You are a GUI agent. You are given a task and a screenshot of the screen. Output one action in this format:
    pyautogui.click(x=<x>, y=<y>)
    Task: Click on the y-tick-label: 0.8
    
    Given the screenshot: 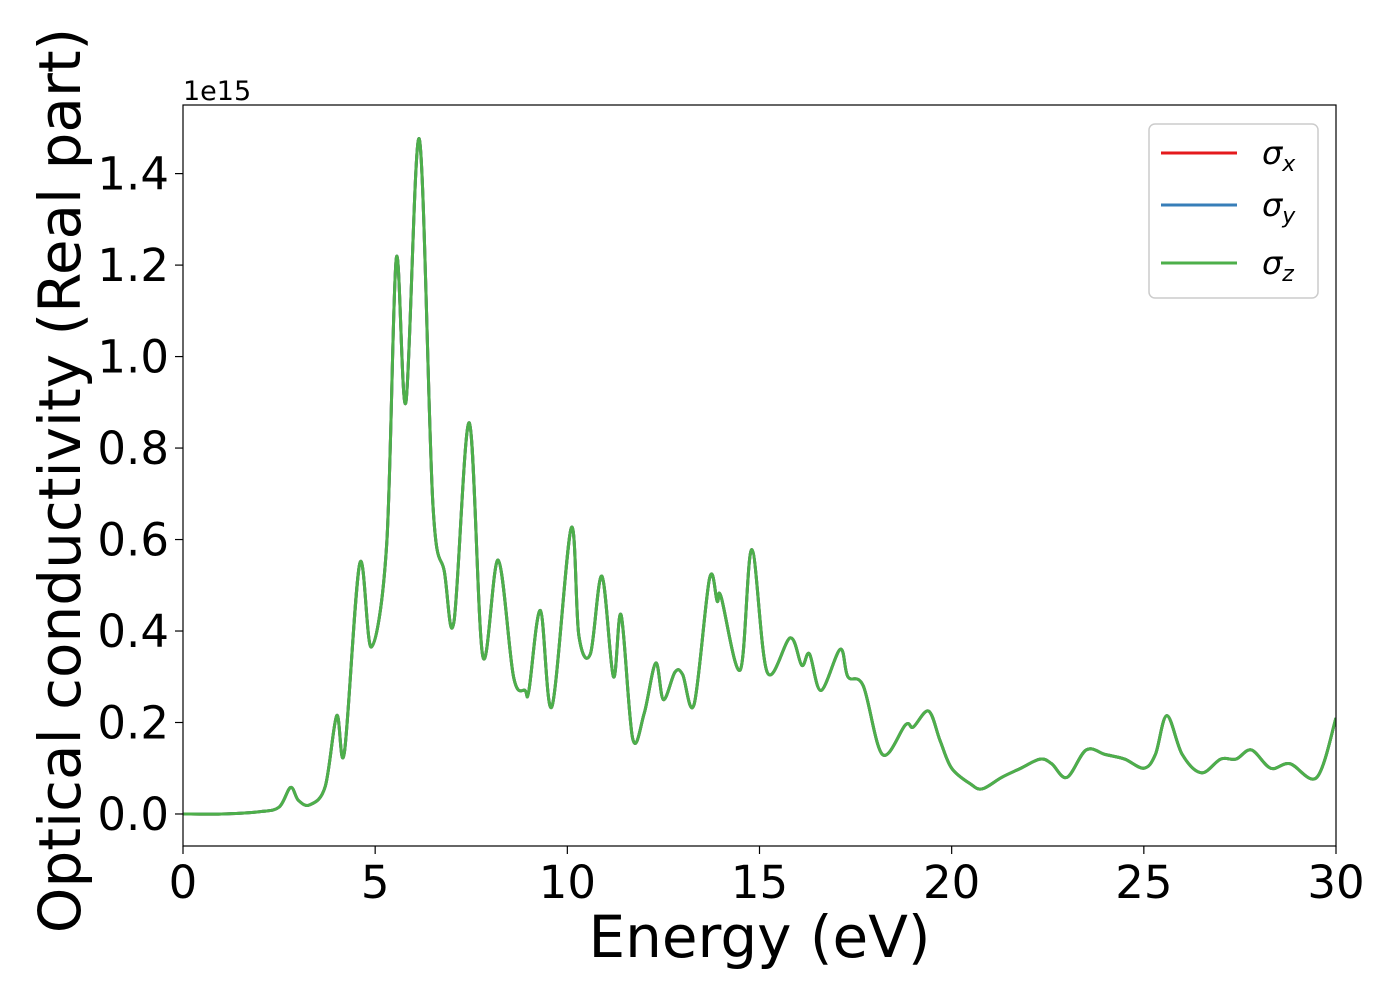 What is the action you would take?
    pyautogui.click(x=133, y=448)
    